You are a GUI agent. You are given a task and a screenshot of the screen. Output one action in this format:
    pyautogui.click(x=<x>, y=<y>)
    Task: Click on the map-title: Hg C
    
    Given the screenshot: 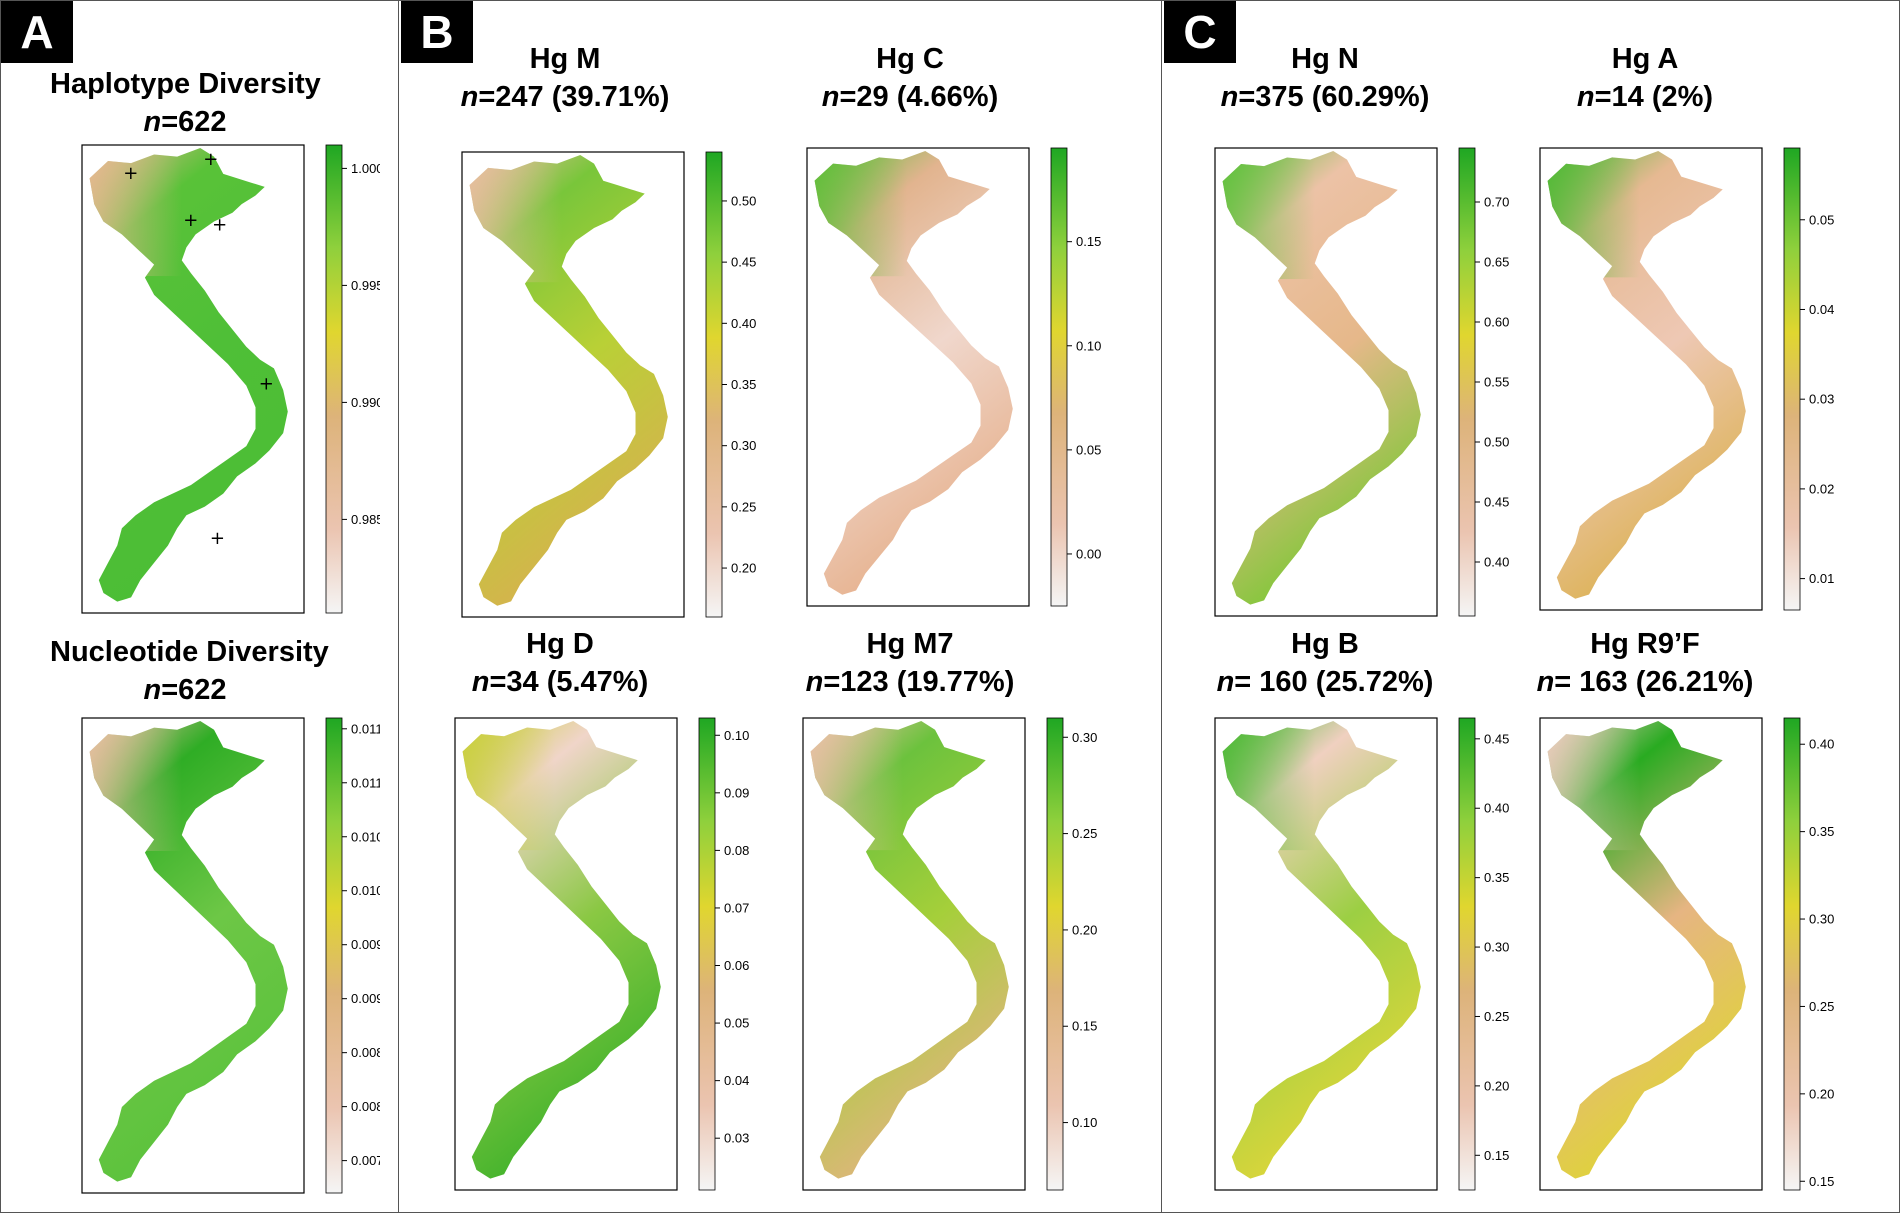 What is the action you would take?
    pyautogui.click(x=910, y=59)
    